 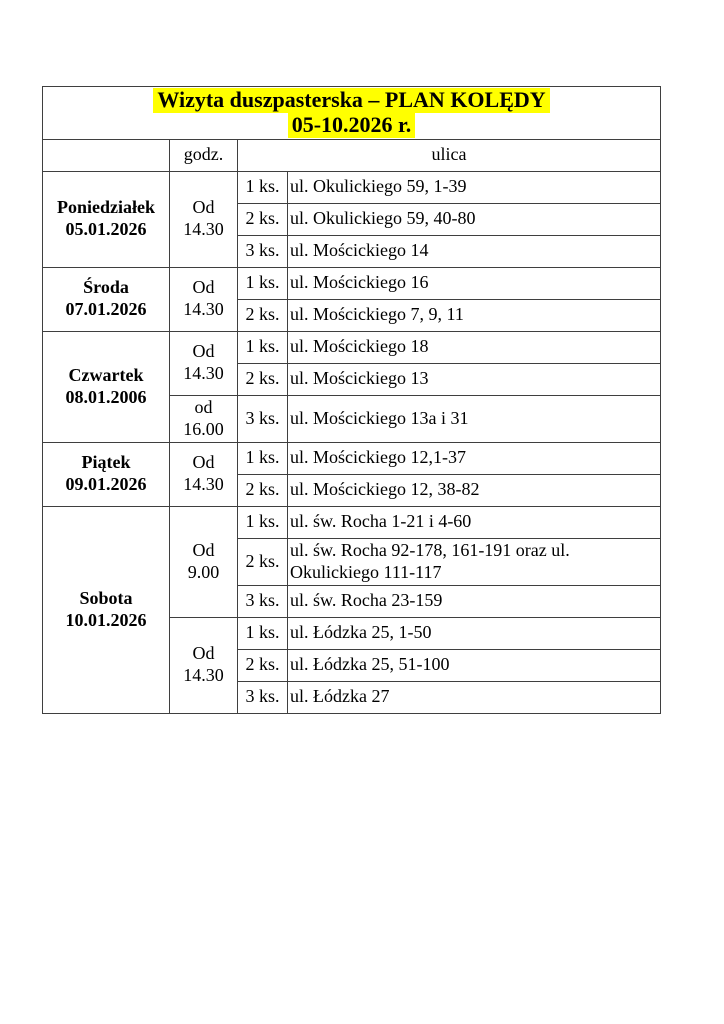 What do you see at coordinates (106, 484) in the screenshot?
I see `day-date: 09.01.2026` at bounding box center [106, 484].